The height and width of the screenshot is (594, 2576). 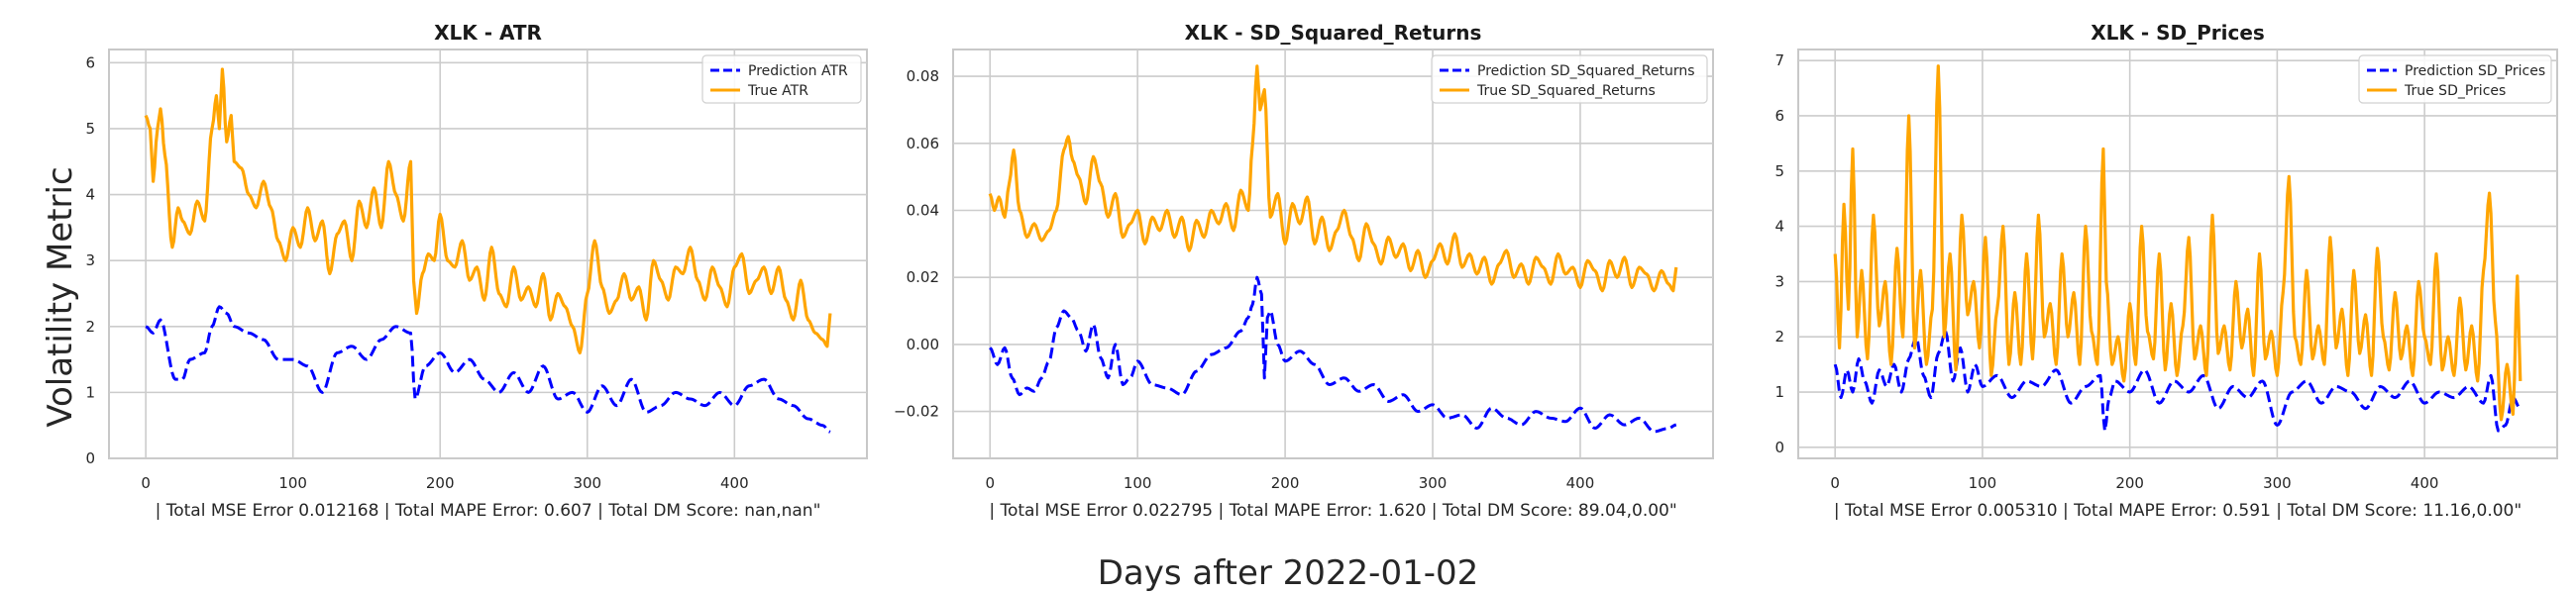 What do you see at coordinates (61, 297) in the screenshot?
I see `figure-y-axis-label: Volatility Metric` at bounding box center [61, 297].